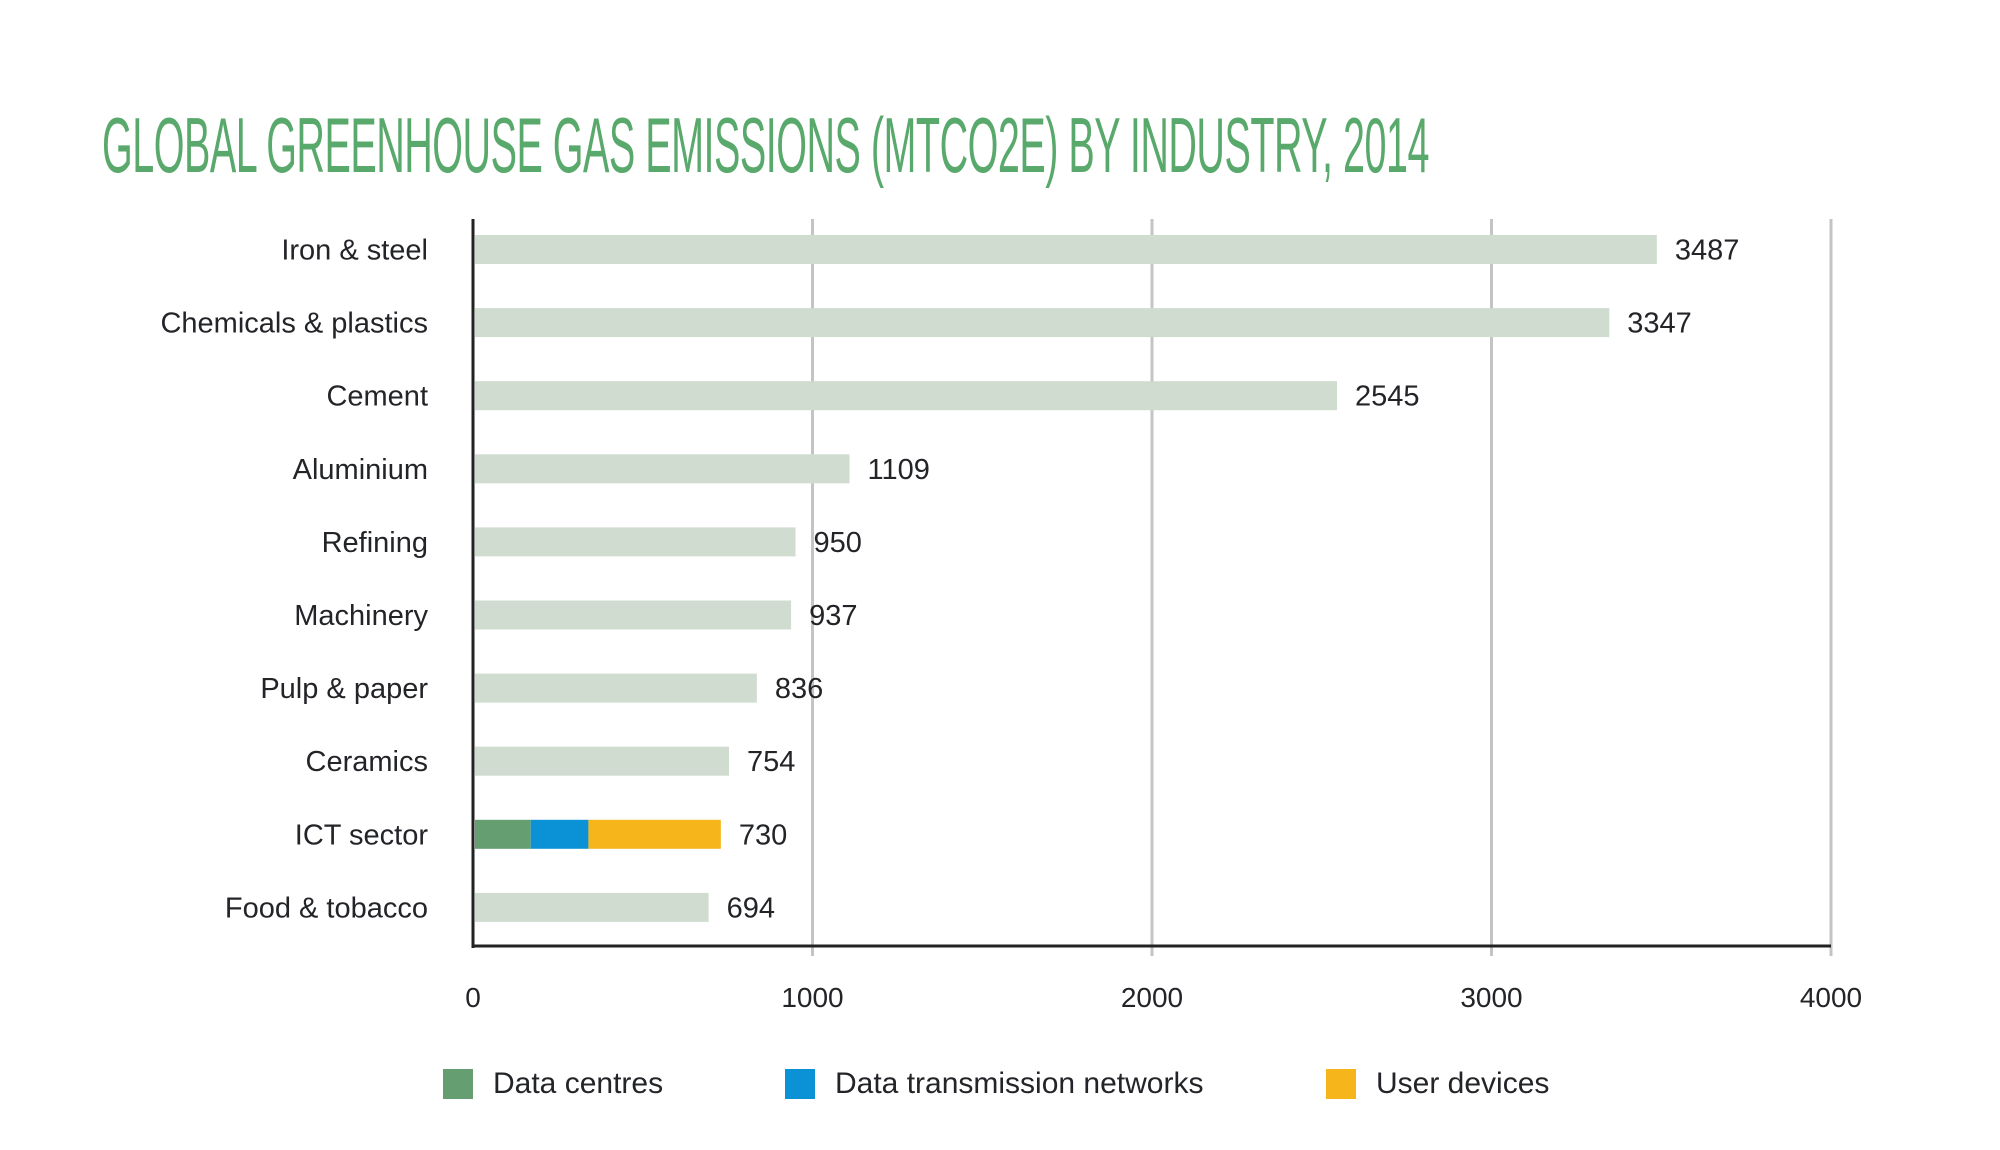 Image resolution: width=2000 pixels, height=1150 pixels. What do you see at coordinates (799, 689) in the screenshot?
I see `value-label: 836` at bounding box center [799, 689].